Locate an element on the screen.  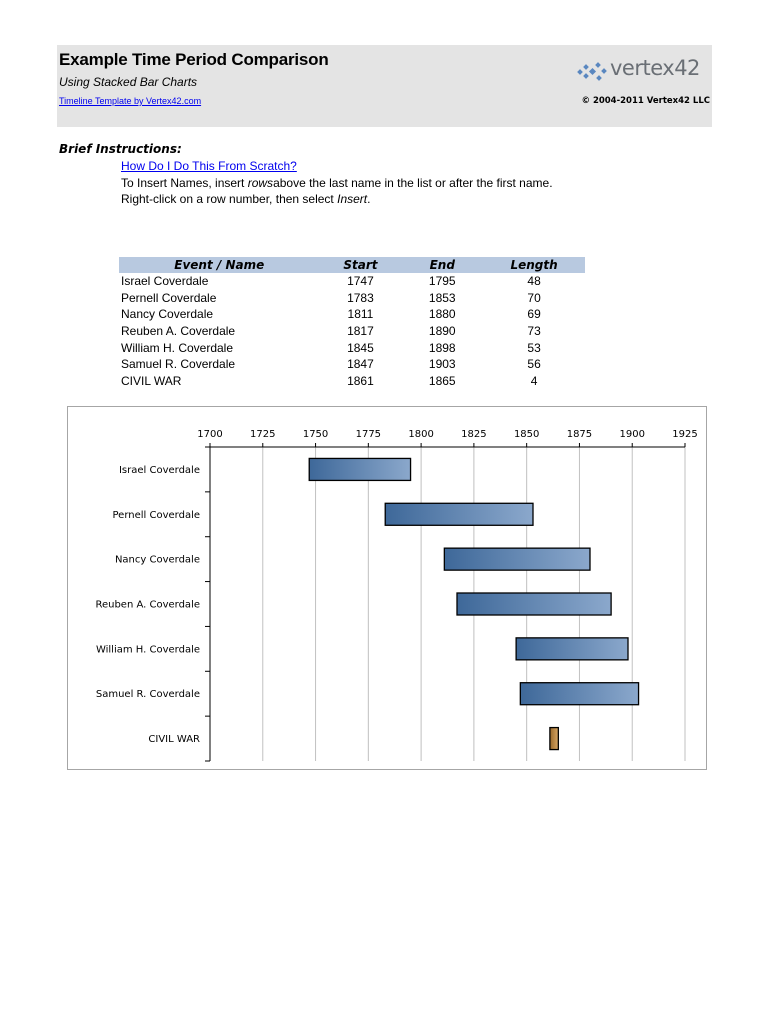
column-header-length: Length is located at coordinates (534, 265).